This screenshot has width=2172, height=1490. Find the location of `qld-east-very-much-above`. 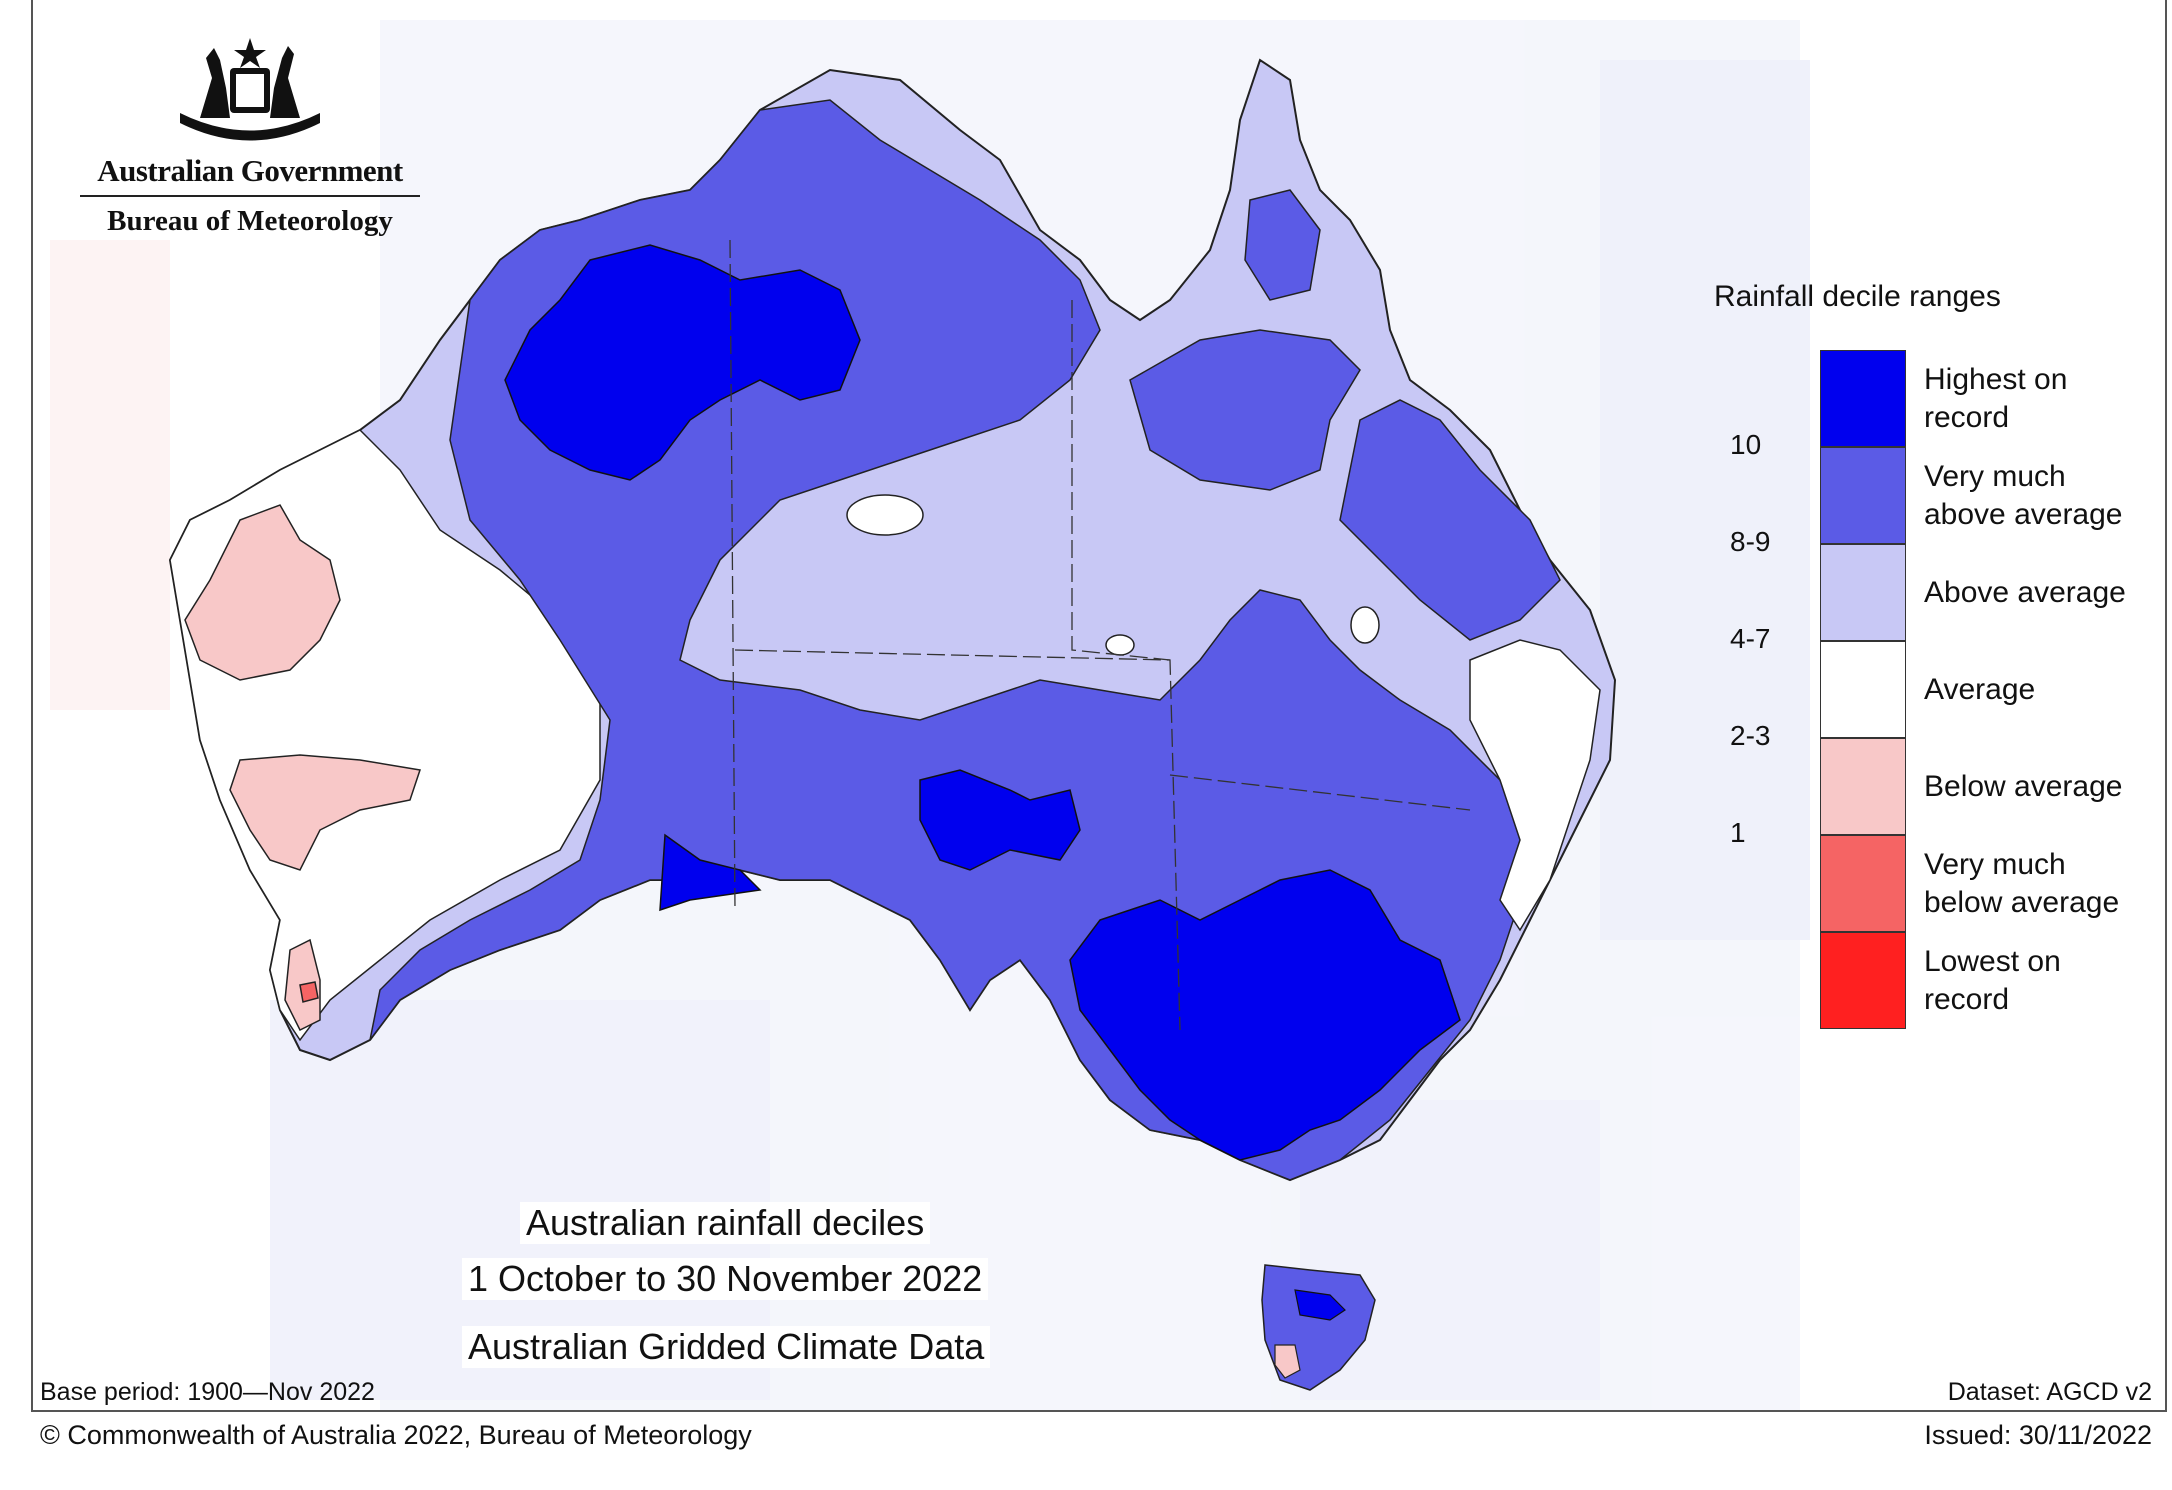

qld-east-very-much-above is located at coordinates (1450, 520).